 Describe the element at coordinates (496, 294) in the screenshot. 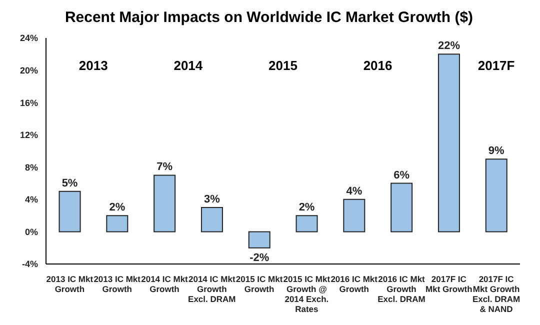

I see `x-tick-label: 2017F IC Mkt Growth Excl. DRAM & NAND` at that location.